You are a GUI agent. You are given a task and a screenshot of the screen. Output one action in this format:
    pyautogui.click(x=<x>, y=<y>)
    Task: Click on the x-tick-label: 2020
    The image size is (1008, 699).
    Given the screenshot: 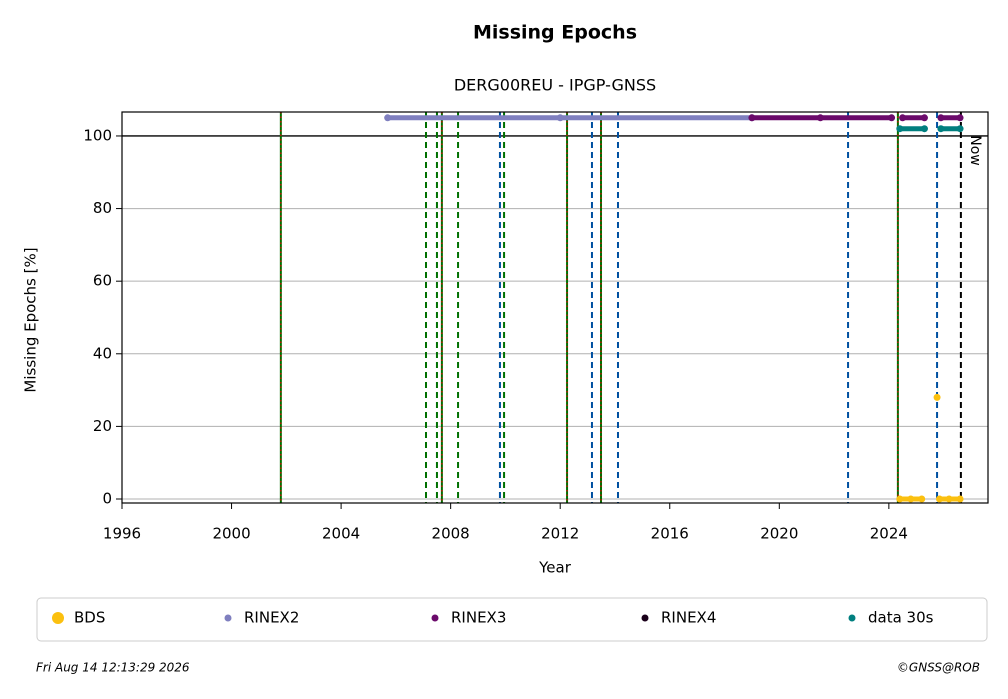 What is the action you would take?
    pyautogui.click(x=779, y=534)
    